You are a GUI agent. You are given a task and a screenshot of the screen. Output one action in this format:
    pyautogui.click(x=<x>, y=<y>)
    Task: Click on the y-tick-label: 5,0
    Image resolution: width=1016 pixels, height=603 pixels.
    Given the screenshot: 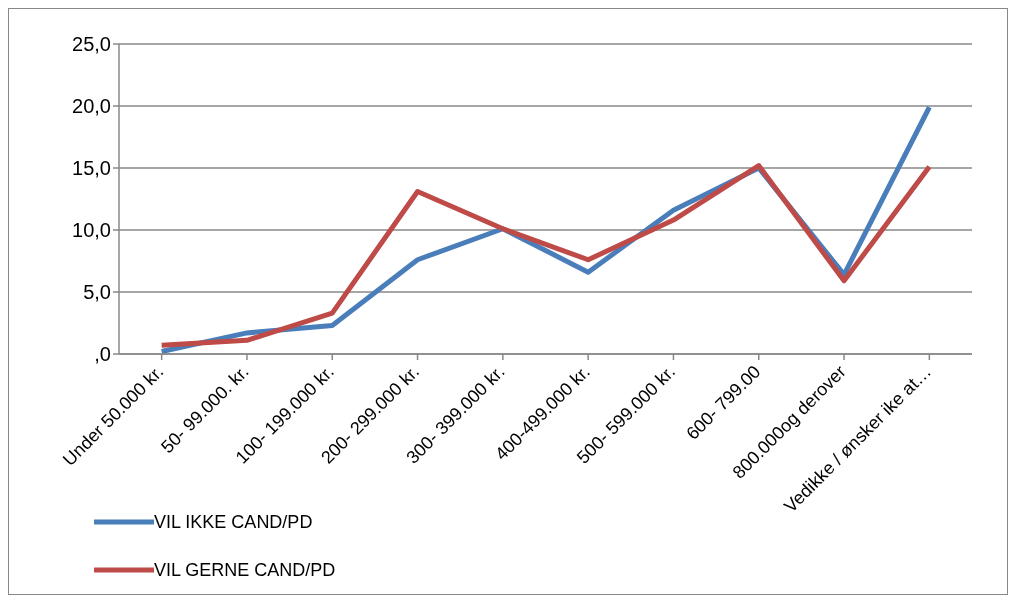 What is the action you would take?
    pyautogui.click(x=97, y=292)
    